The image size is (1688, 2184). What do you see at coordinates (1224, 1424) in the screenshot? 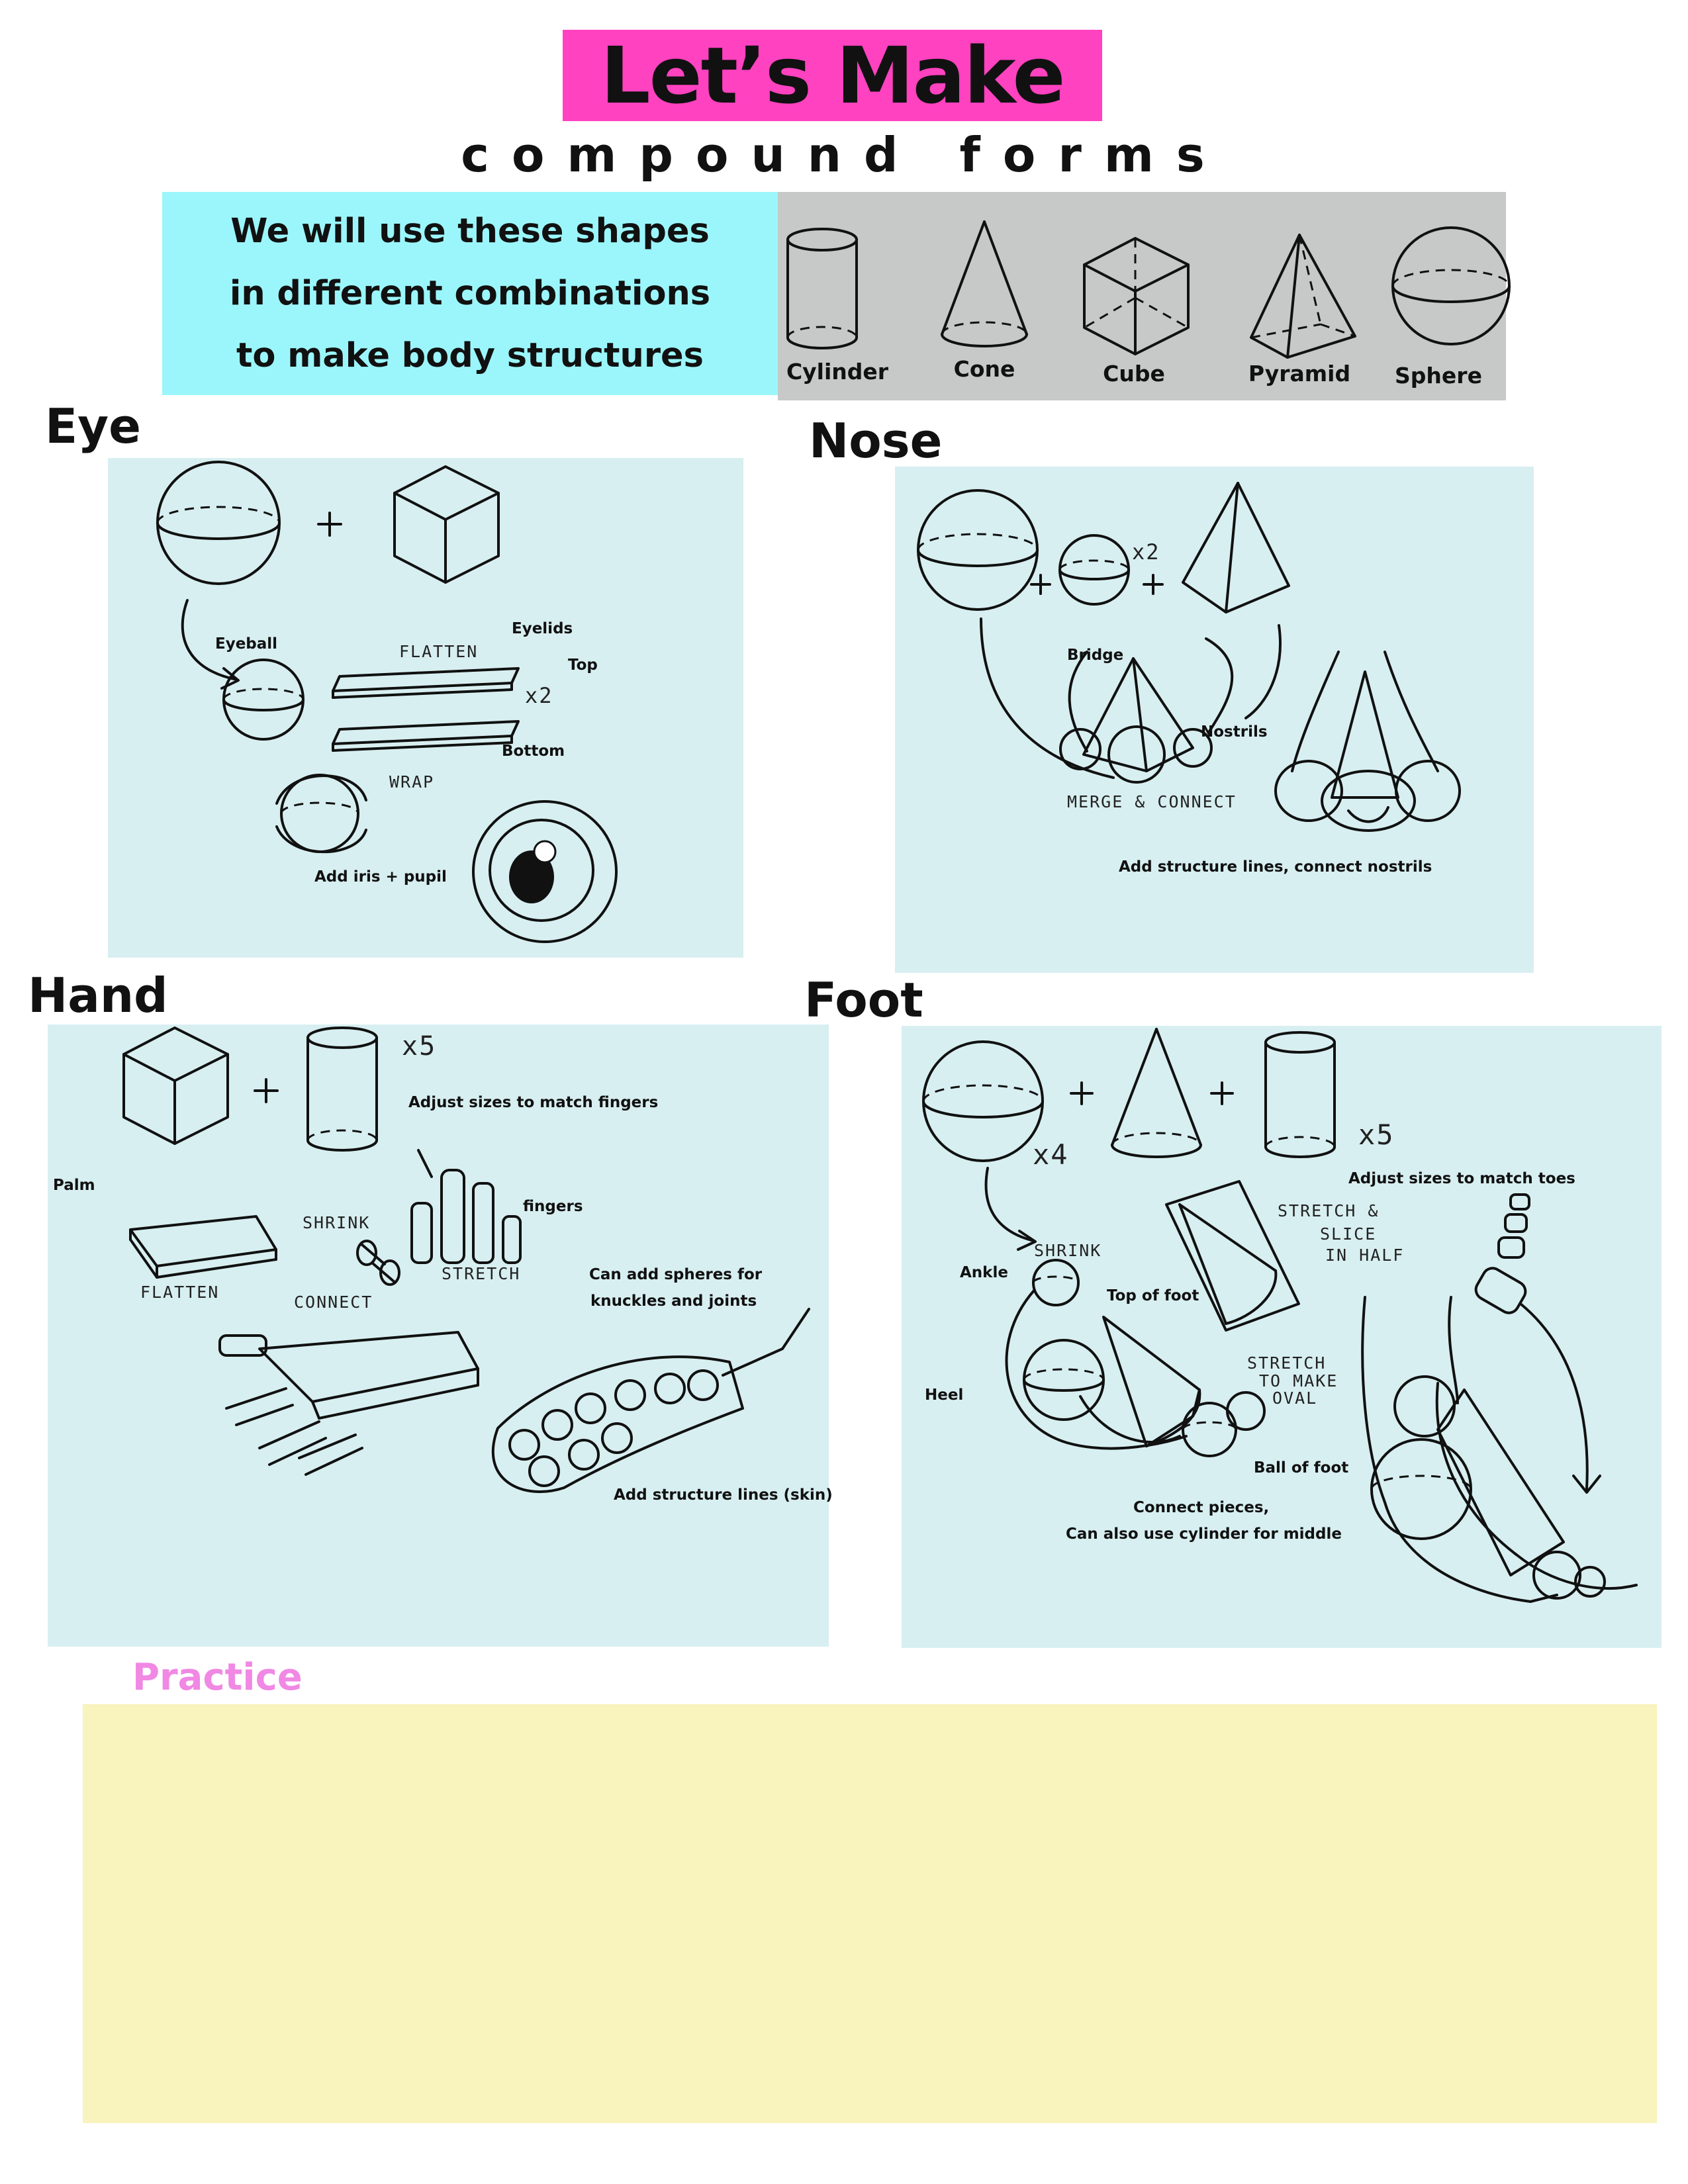
I see `ball-spheres` at bounding box center [1224, 1424].